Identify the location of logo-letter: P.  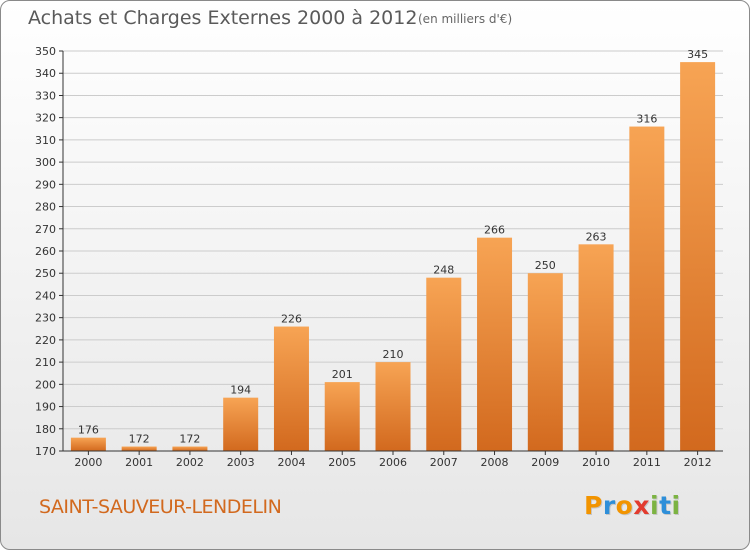
(593, 505).